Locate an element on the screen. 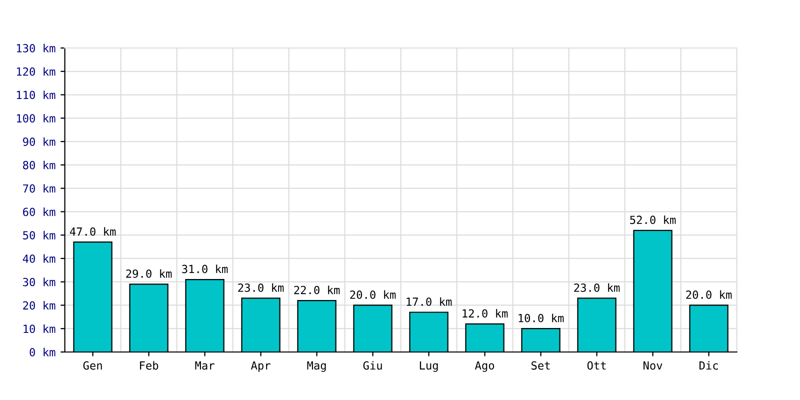 The height and width of the screenshot is (400, 800). y-tick-label: 120 km is located at coordinates (36, 71).